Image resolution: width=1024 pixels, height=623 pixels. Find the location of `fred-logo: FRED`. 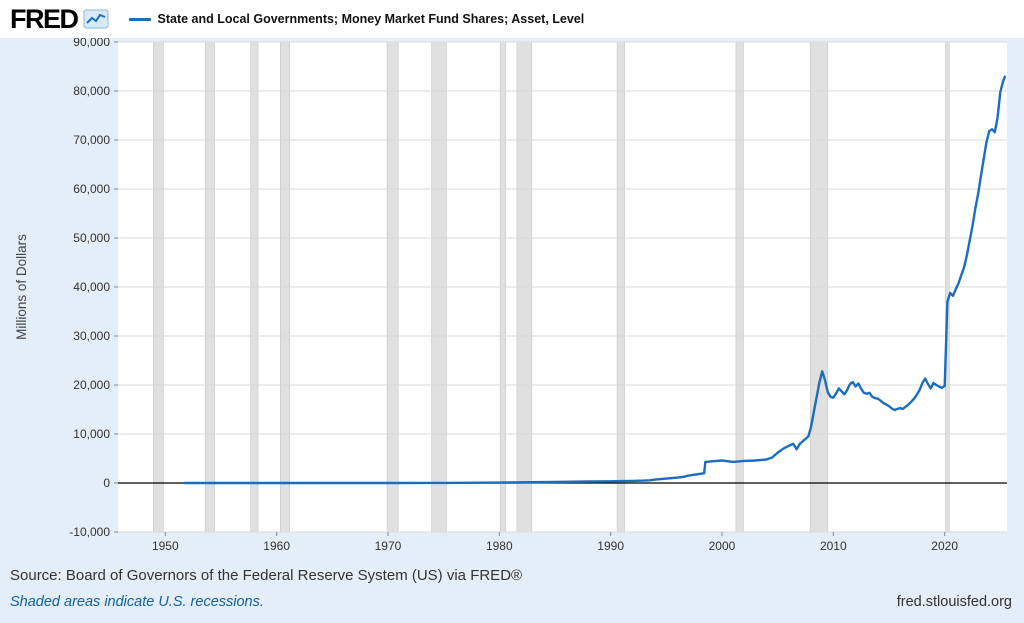

fred-logo: FRED is located at coordinates (59, 18).